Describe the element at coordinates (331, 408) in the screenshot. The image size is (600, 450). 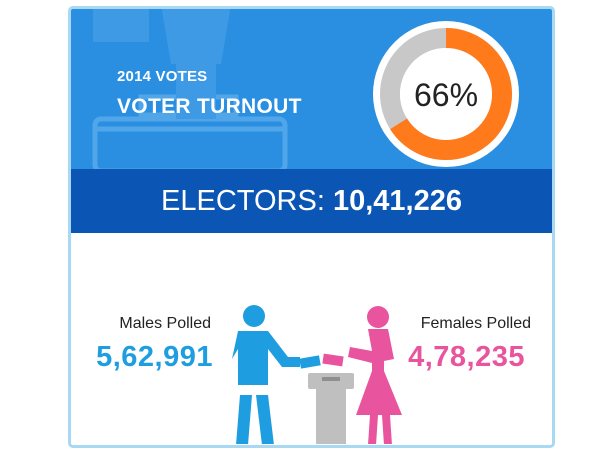
I see `ballot-box-icon` at that location.